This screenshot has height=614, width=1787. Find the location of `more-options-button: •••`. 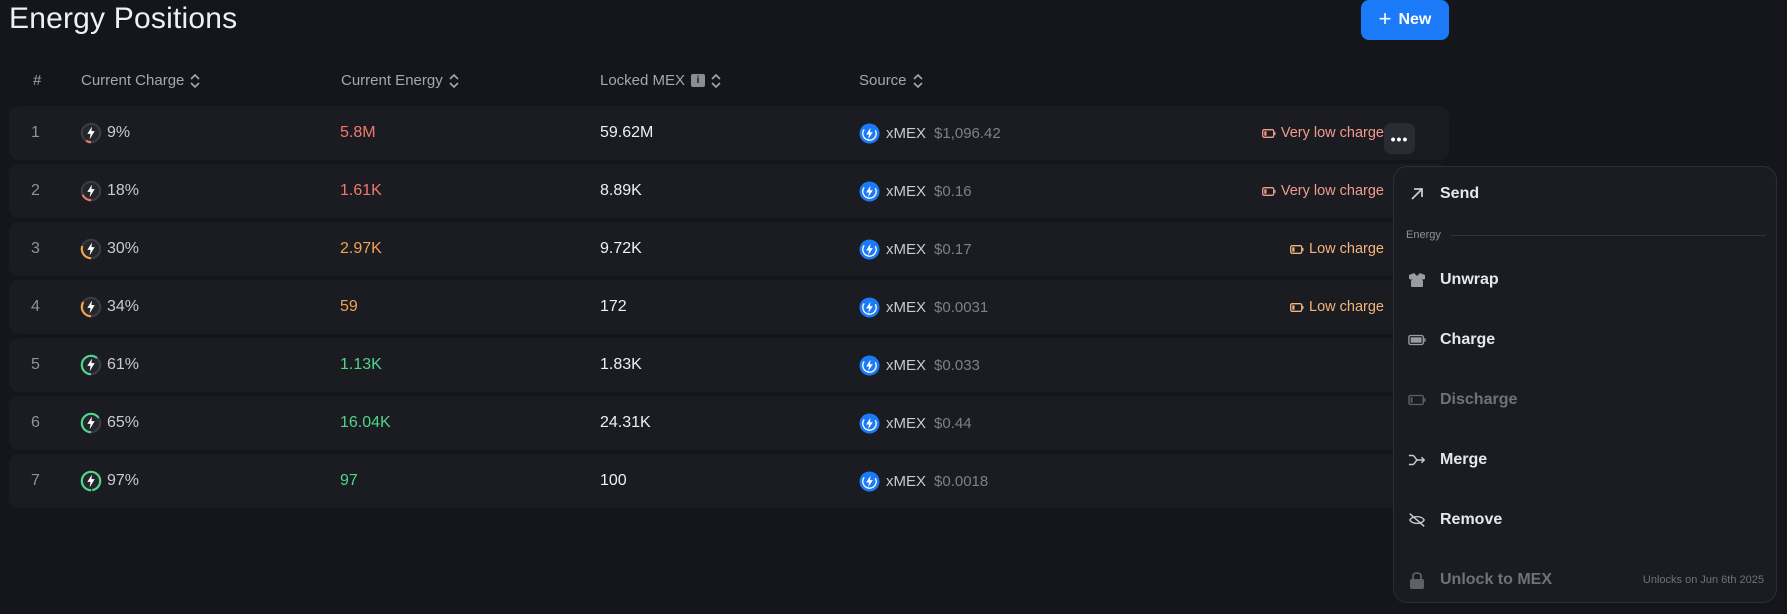

more-options-button: ••• is located at coordinates (1399, 138).